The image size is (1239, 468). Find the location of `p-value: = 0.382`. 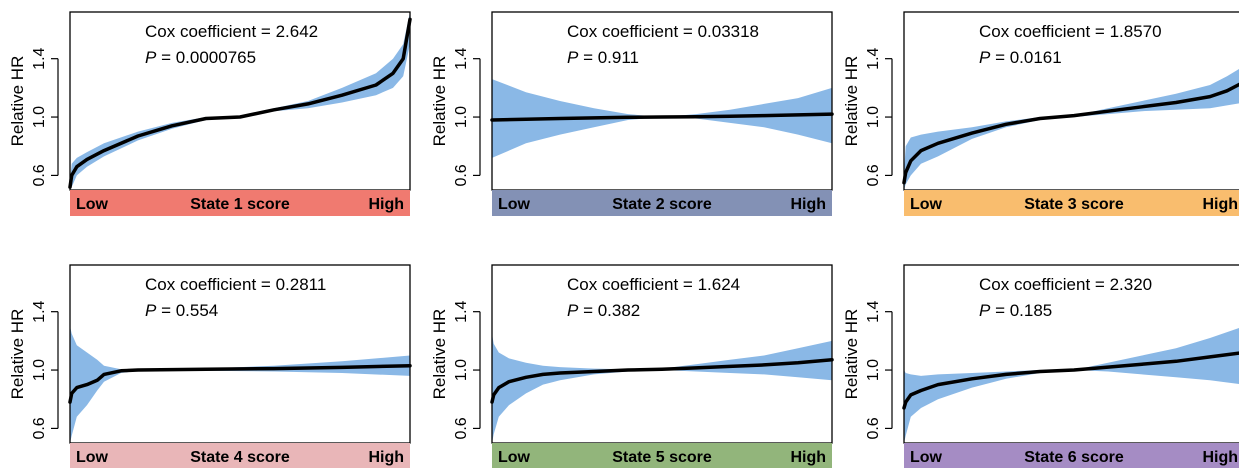

p-value: = 0.382 is located at coordinates (609, 310).